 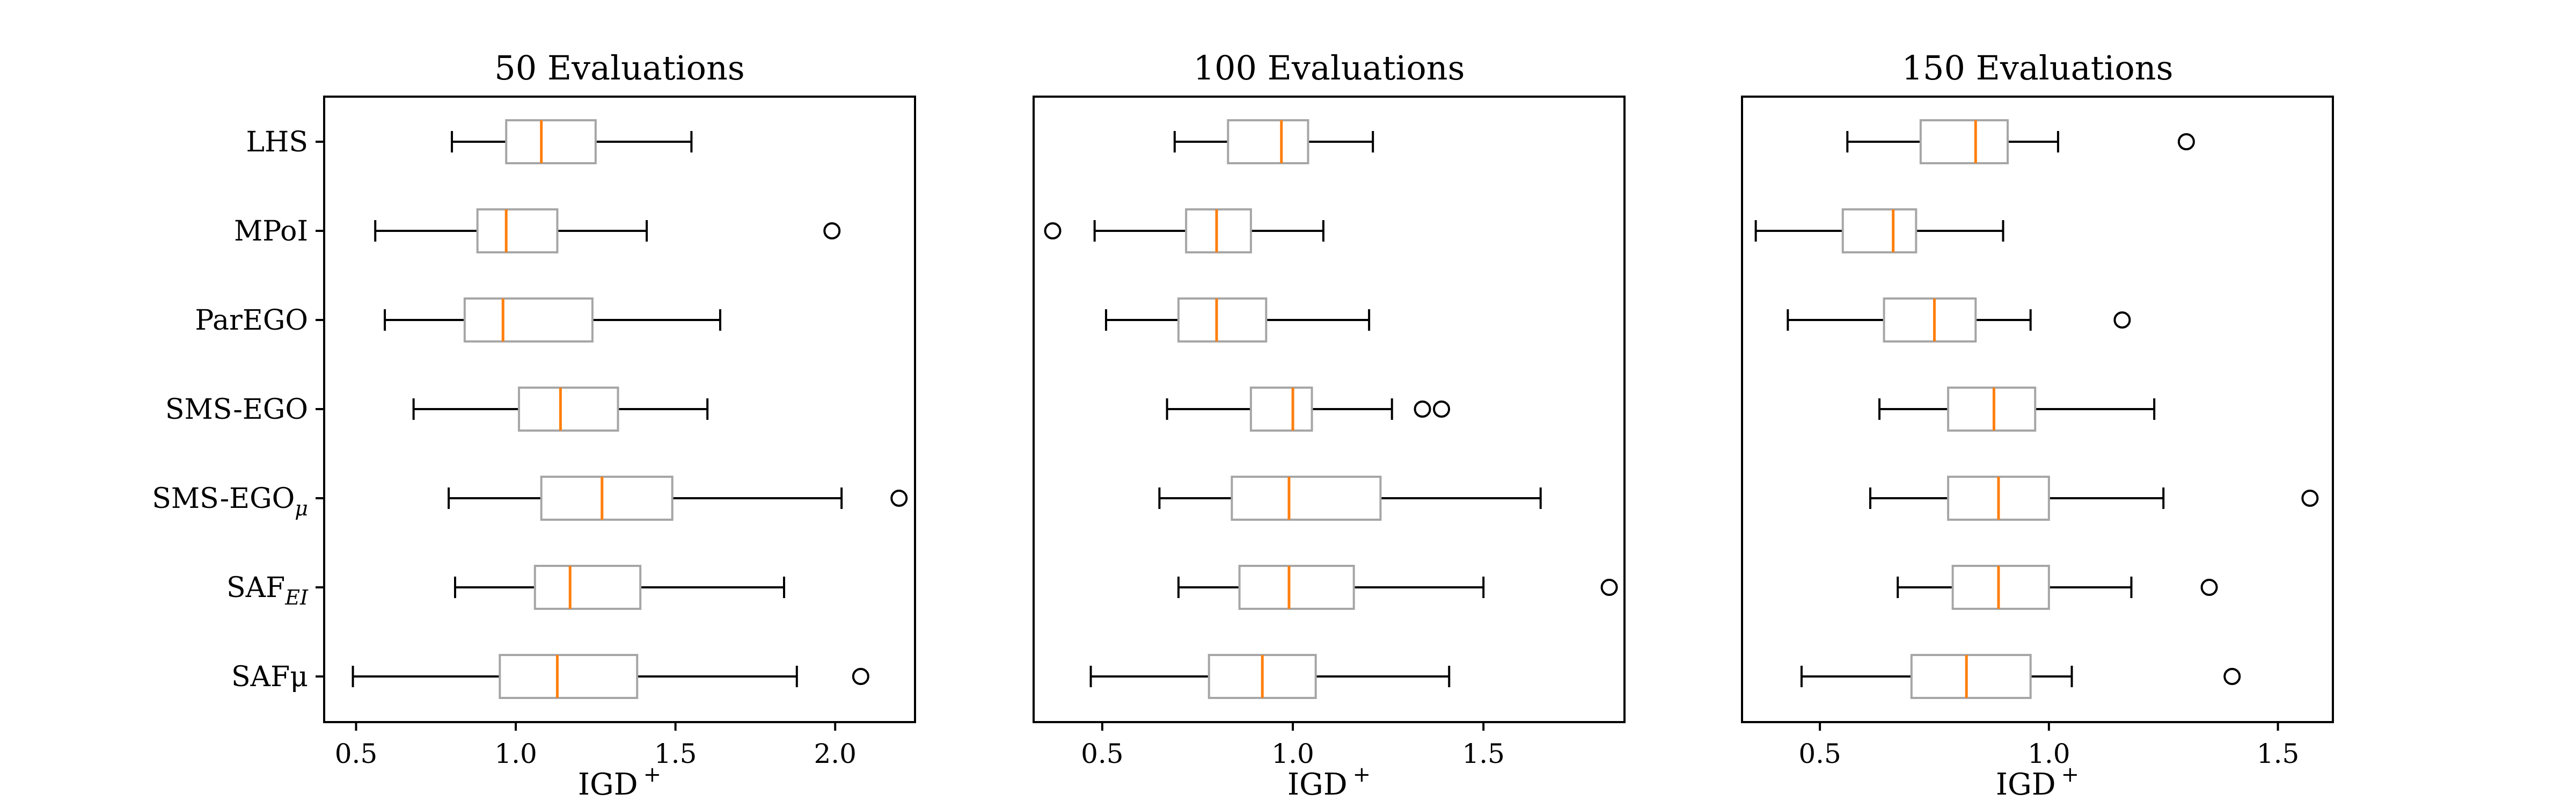 I want to click on y-tick-label-subscript: EI, so click(x=296, y=597).